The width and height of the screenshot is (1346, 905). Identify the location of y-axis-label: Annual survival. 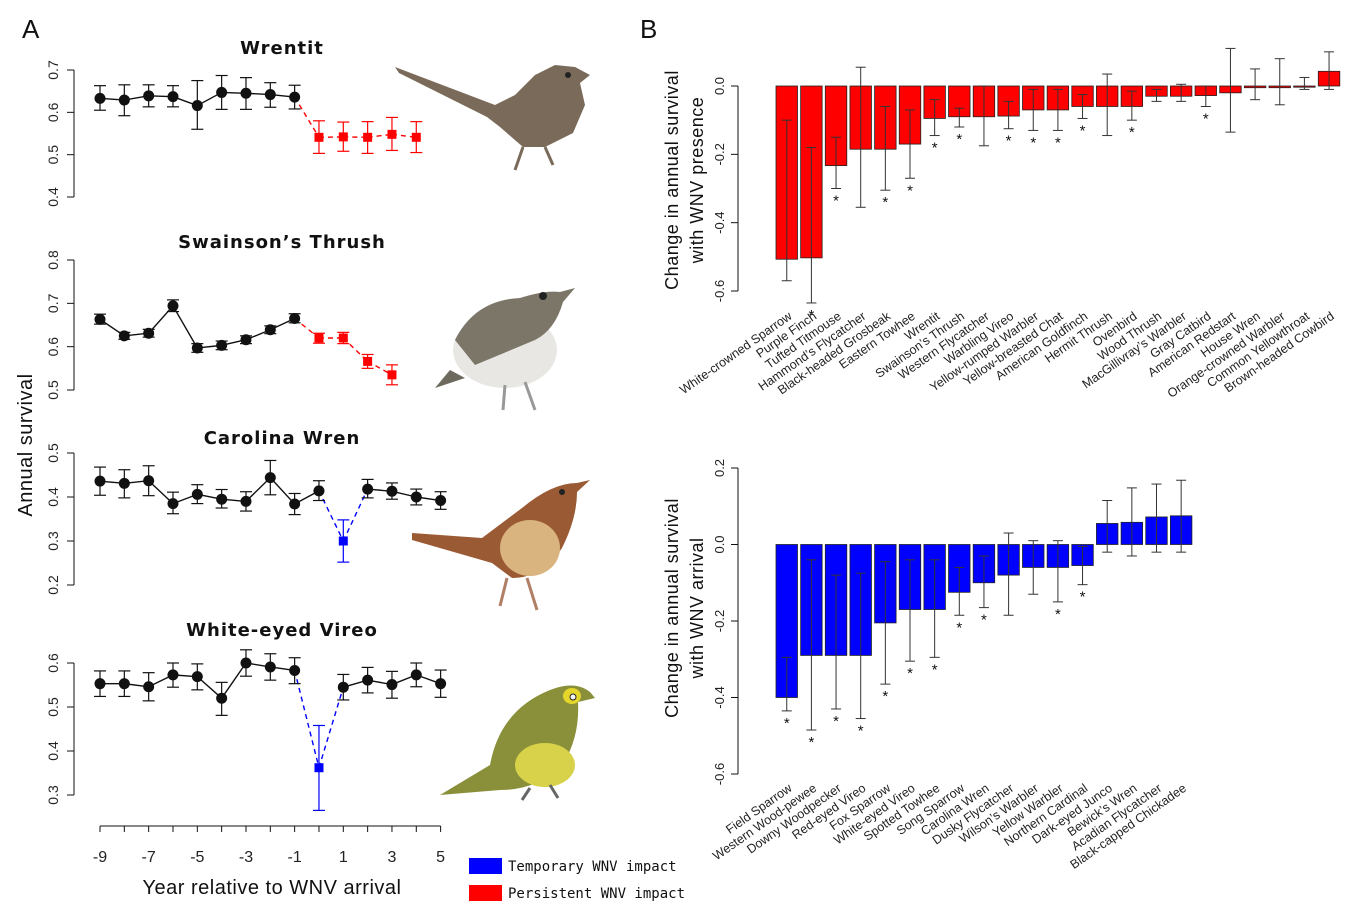
(26, 444).